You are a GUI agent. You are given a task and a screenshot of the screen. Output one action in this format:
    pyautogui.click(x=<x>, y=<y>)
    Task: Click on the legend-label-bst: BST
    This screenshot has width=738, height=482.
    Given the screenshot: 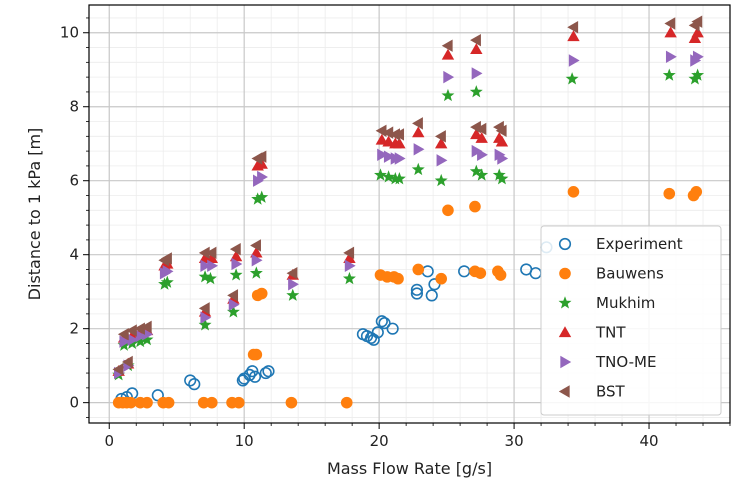 What is the action you would take?
    pyautogui.click(x=611, y=392)
    